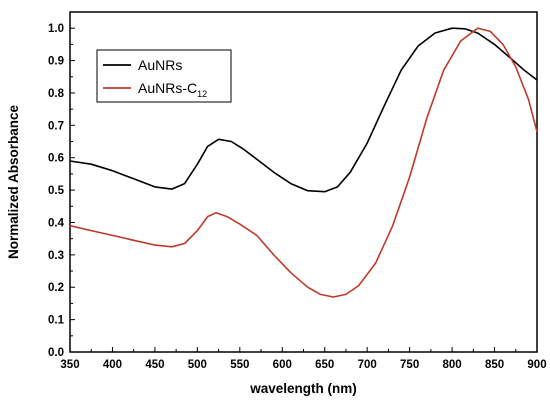 The width and height of the screenshot is (550, 408). Describe the element at coordinates (536, 365) in the screenshot. I see `x-tick-label: 900` at that location.